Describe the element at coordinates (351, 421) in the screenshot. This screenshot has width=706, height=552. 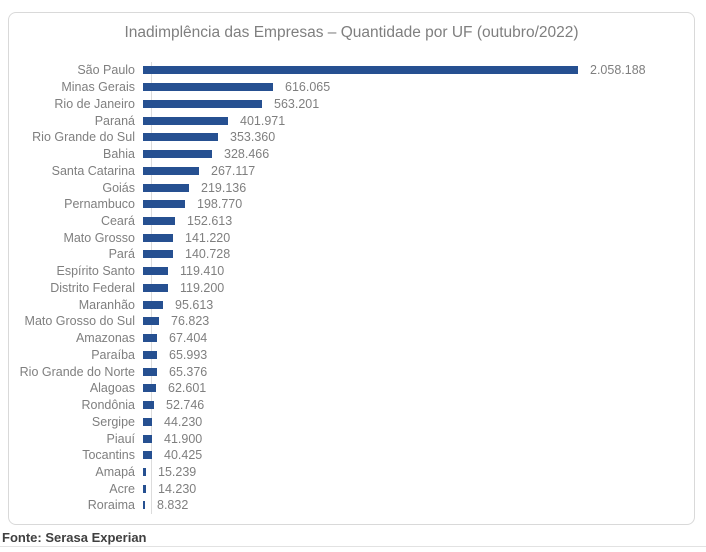
I see `bar-row: Sergipe 44.230` at that location.